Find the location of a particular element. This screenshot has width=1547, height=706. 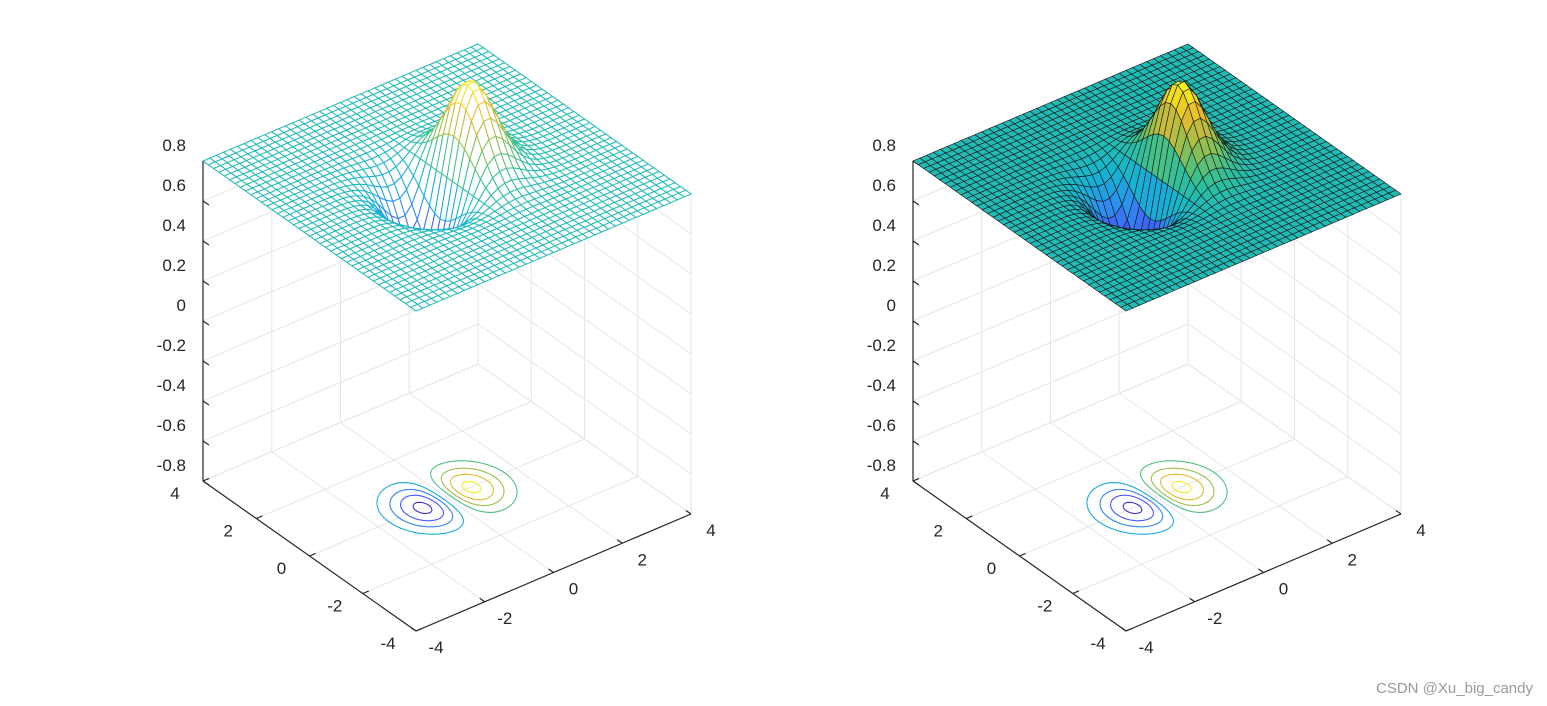

surface is located at coordinates (447, 177).